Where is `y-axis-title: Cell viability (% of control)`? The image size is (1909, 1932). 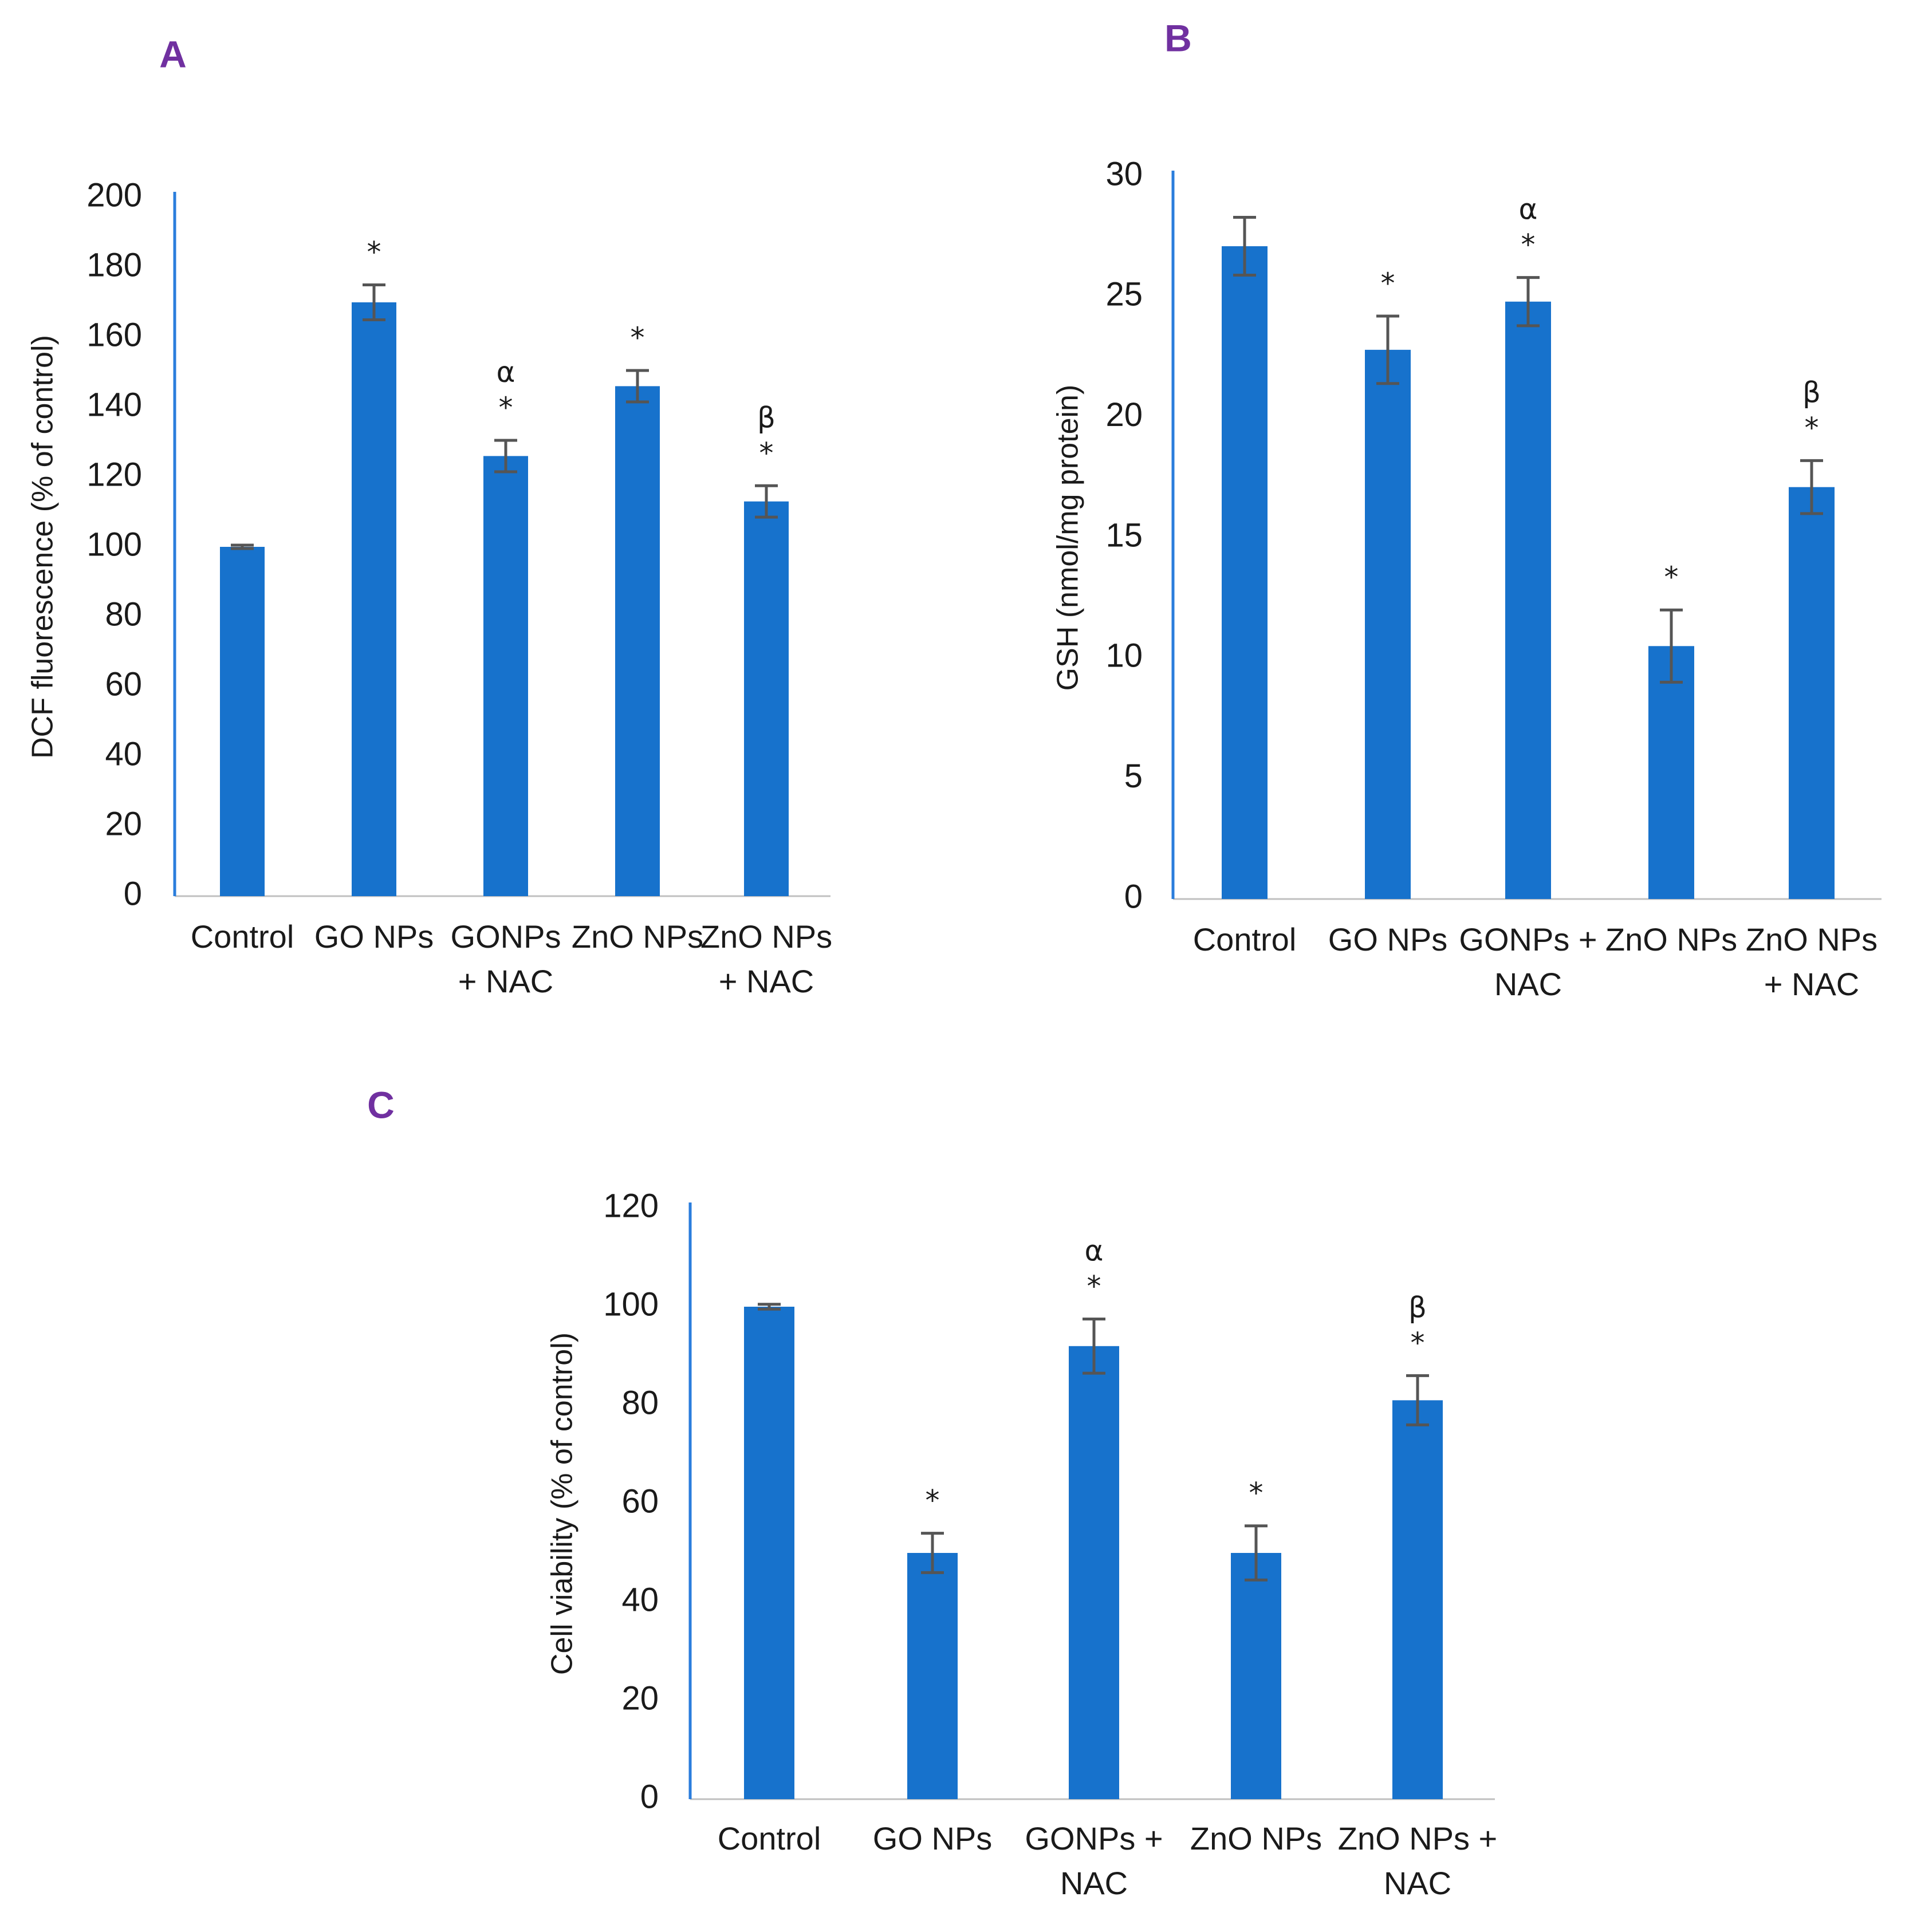
y-axis-title: Cell viability (% of control) is located at coordinates (562, 1503).